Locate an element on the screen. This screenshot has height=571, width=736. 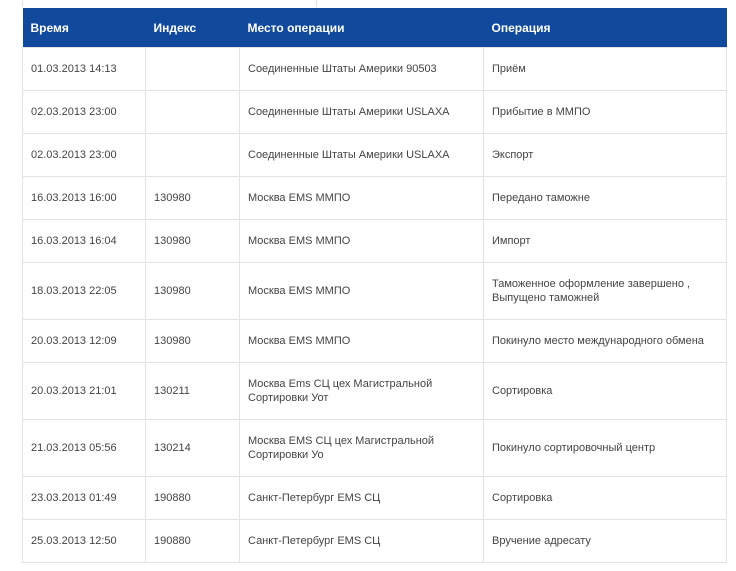
cell-operation: Передано таможне is located at coordinates (605, 198).